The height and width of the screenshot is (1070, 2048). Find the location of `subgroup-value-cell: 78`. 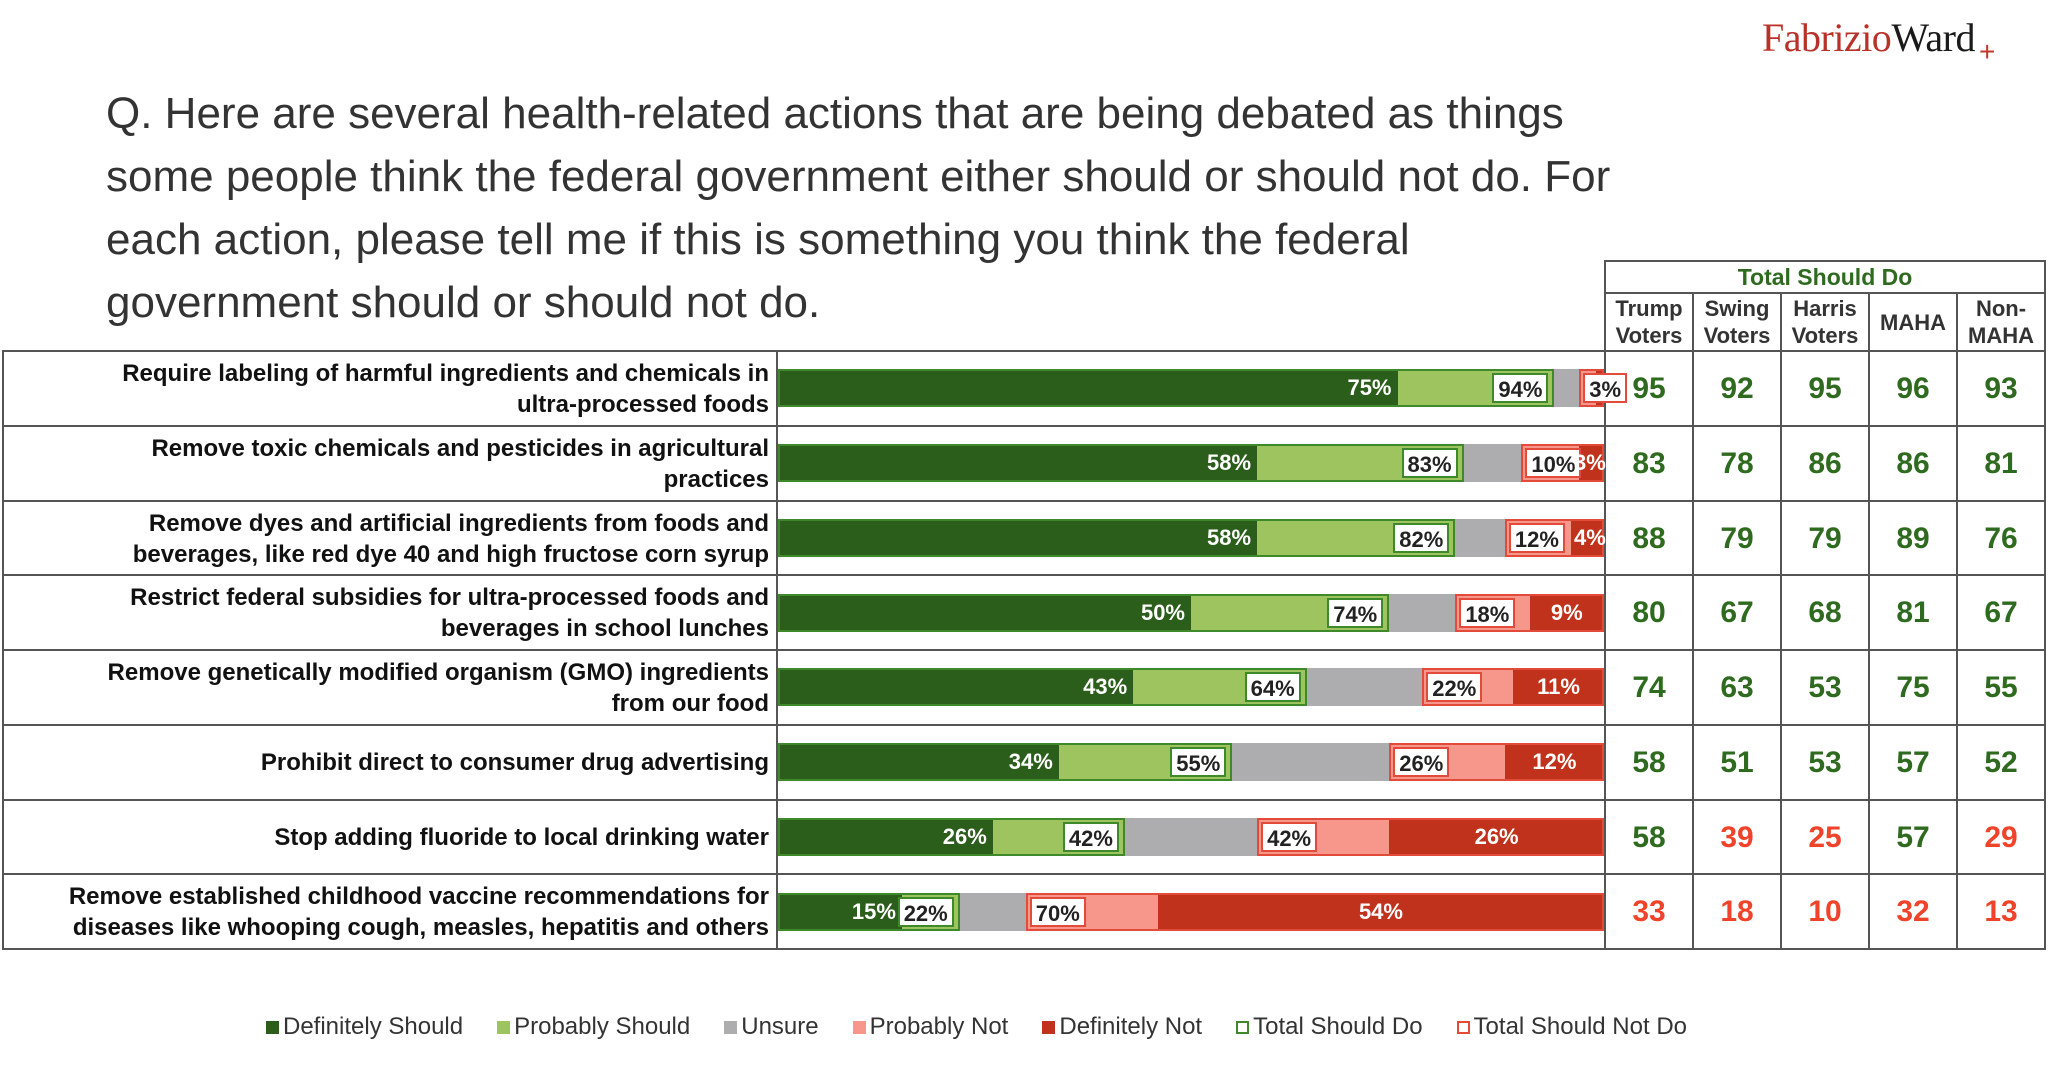

subgroup-value-cell: 78 is located at coordinates (1737, 463).